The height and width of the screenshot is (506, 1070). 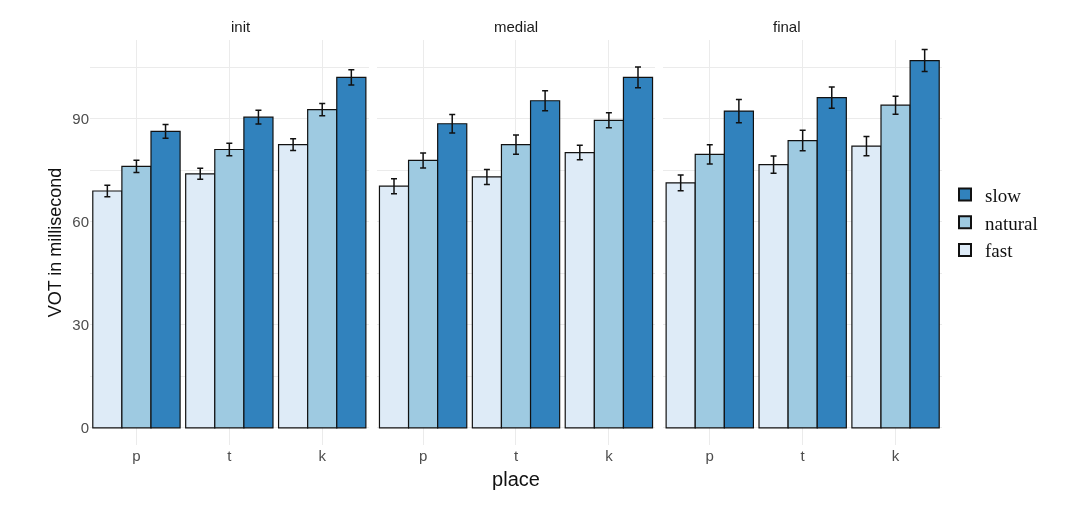 What do you see at coordinates (516, 478) in the screenshot?
I see `x-axis-title: place` at bounding box center [516, 478].